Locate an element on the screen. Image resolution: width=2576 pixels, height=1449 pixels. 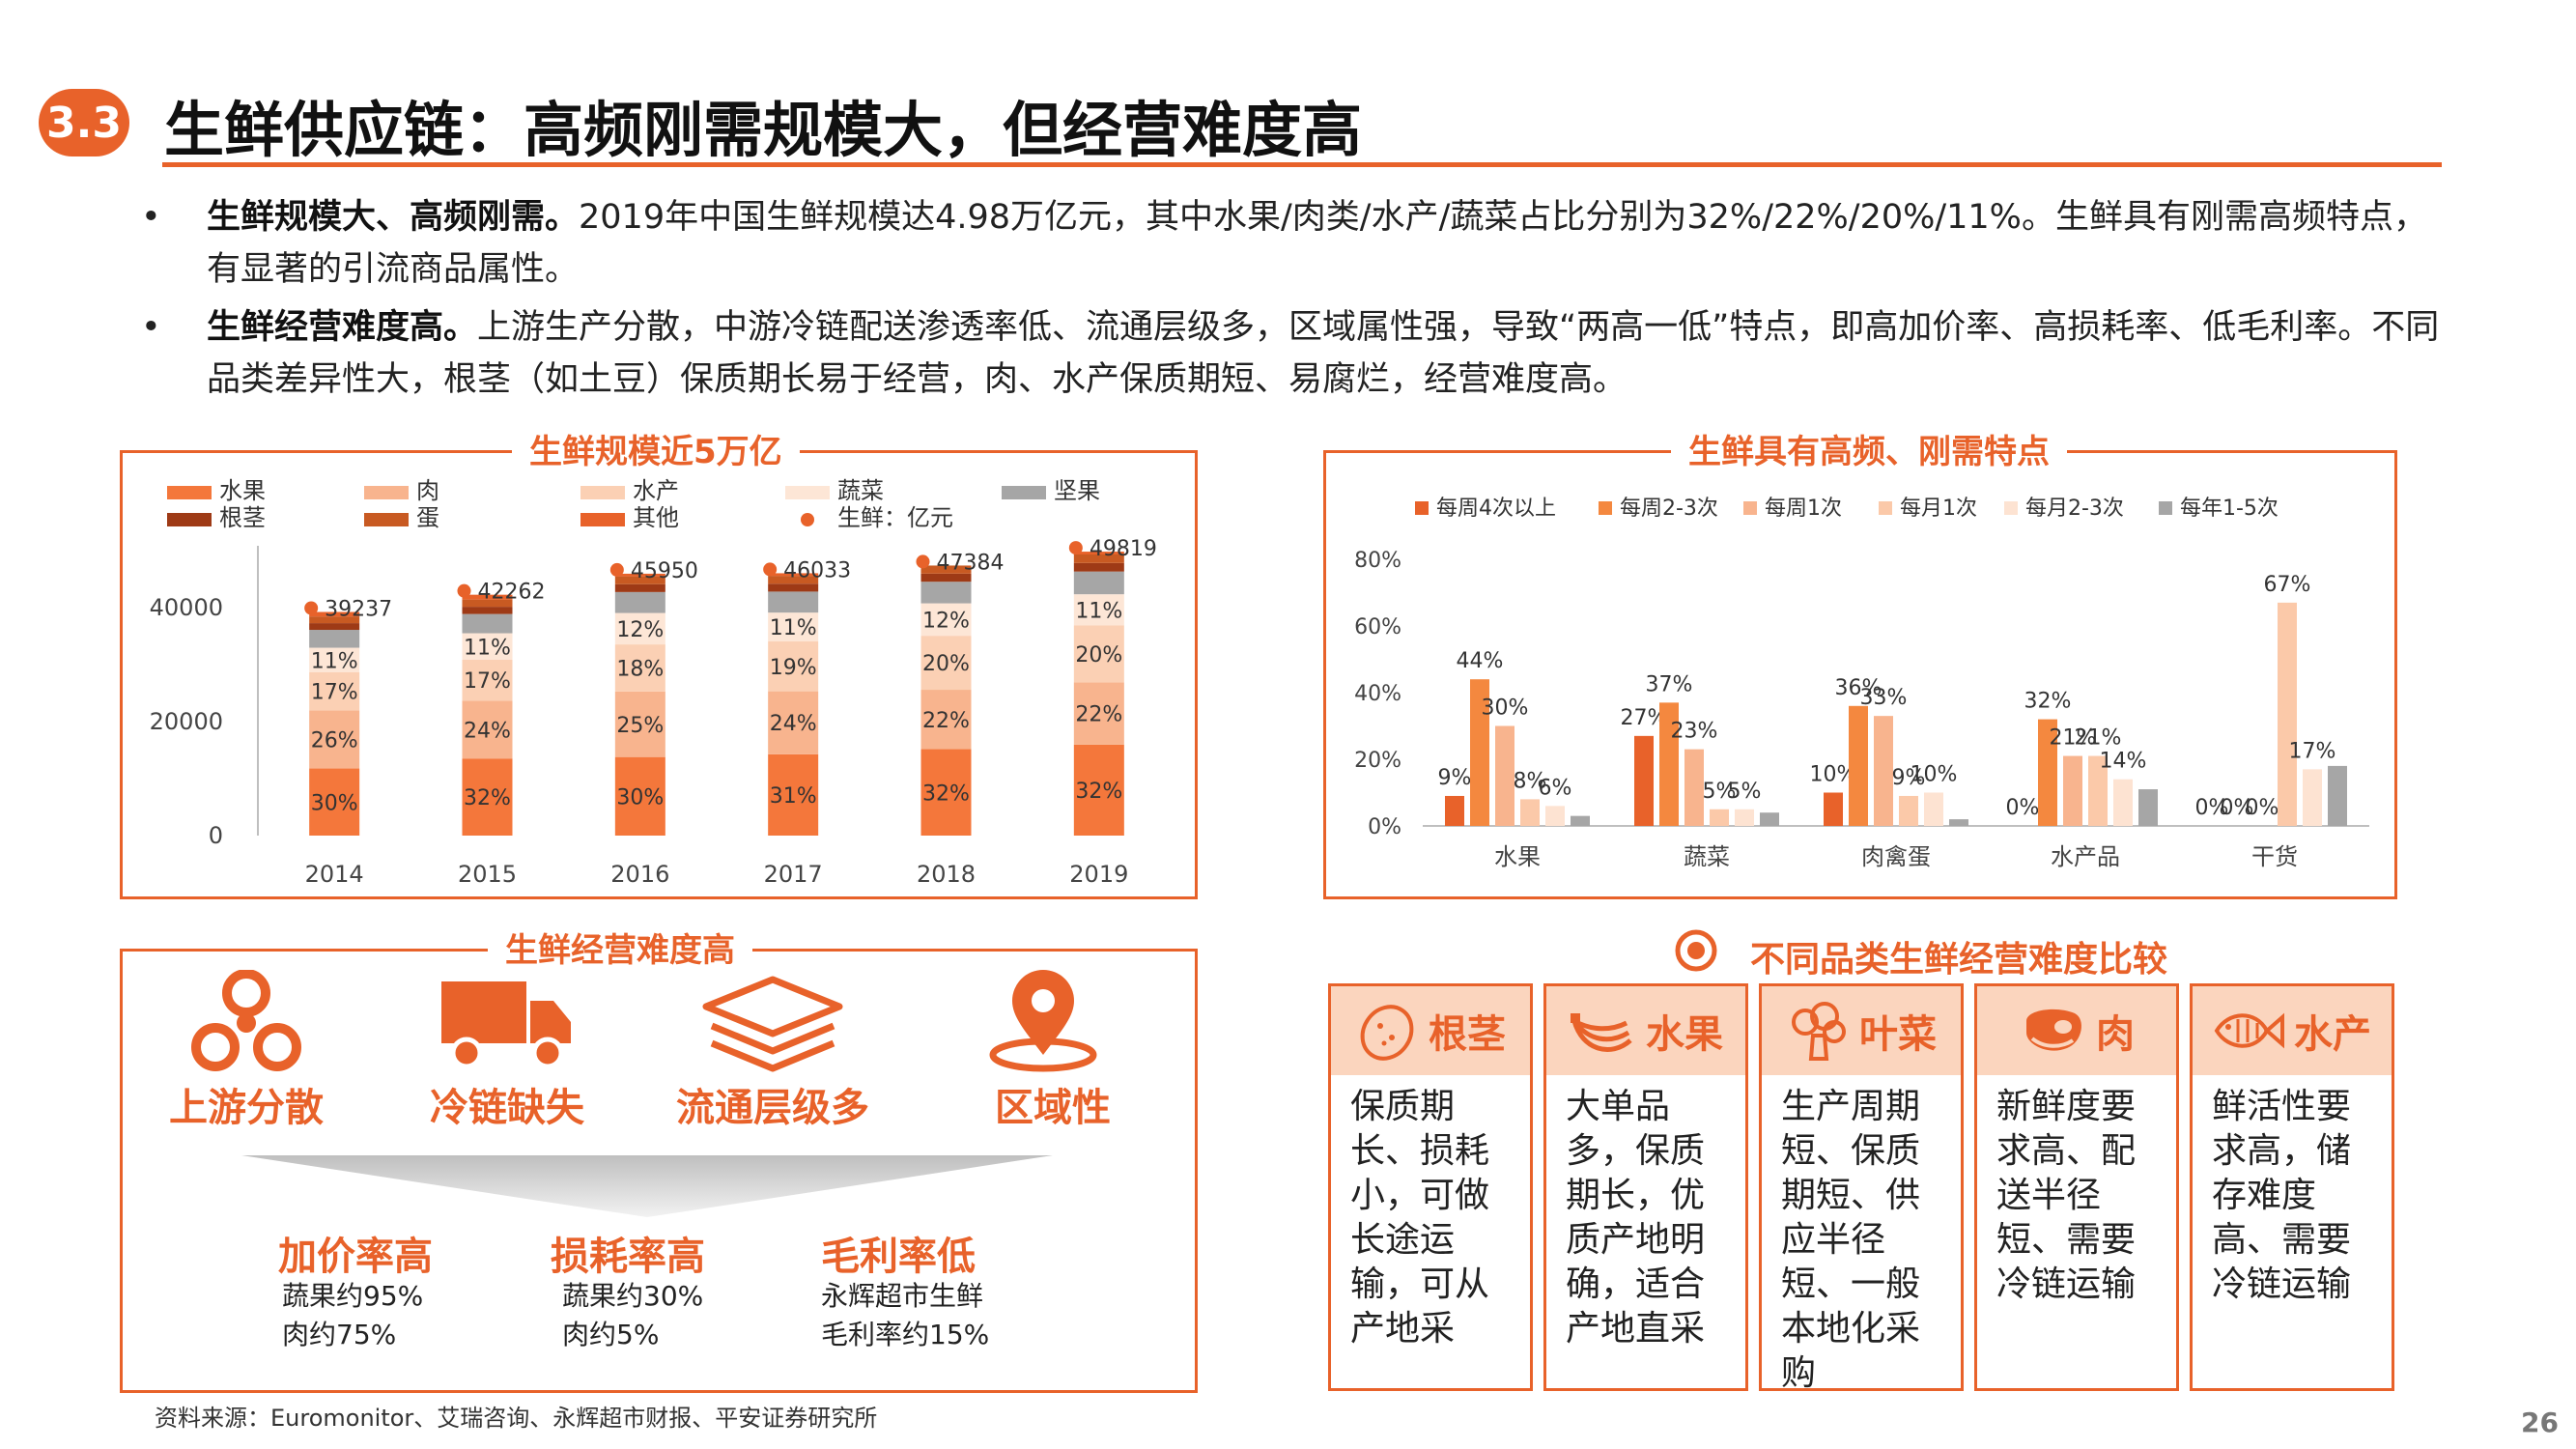
x-tick-label: 2017 is located at coordinates (793, 874).